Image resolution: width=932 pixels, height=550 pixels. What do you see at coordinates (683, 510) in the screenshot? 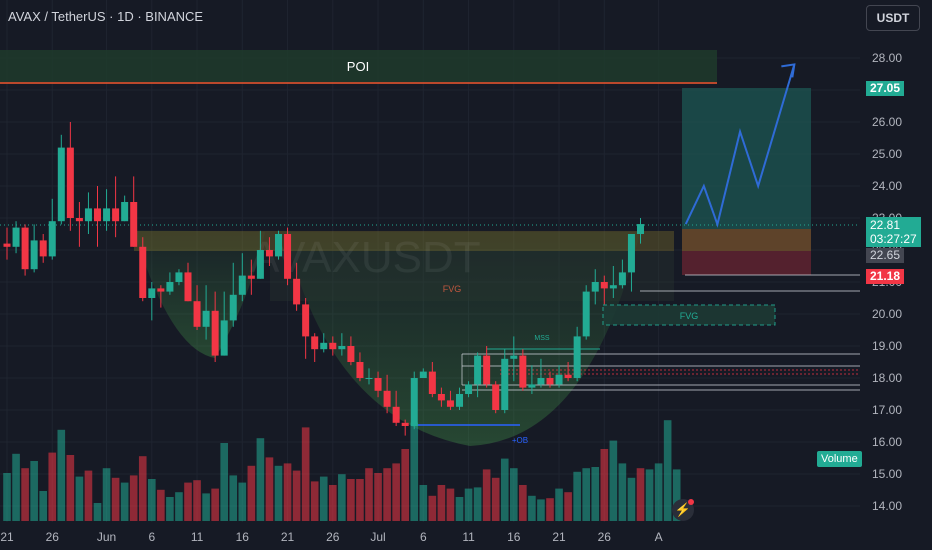
I see `lightning-icon: ⚡` at bounding box center [683, 510].